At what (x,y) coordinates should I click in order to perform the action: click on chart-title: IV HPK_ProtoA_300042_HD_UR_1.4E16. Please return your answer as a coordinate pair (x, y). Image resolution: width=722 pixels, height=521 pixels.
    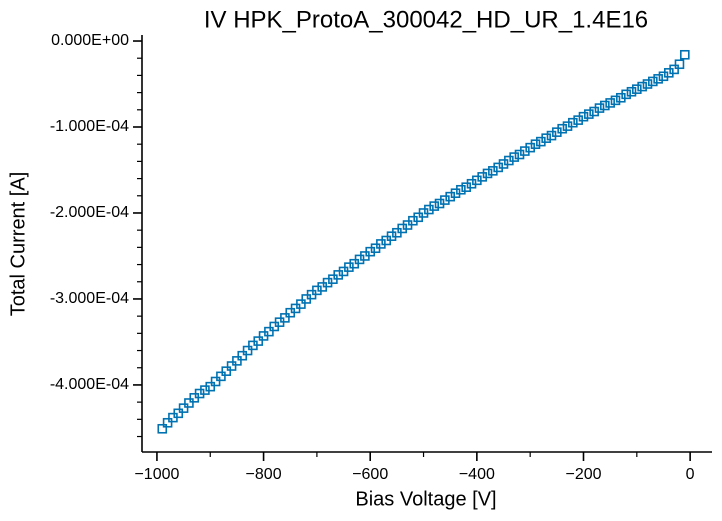
    Looking at the image, I should click on (426, 19).